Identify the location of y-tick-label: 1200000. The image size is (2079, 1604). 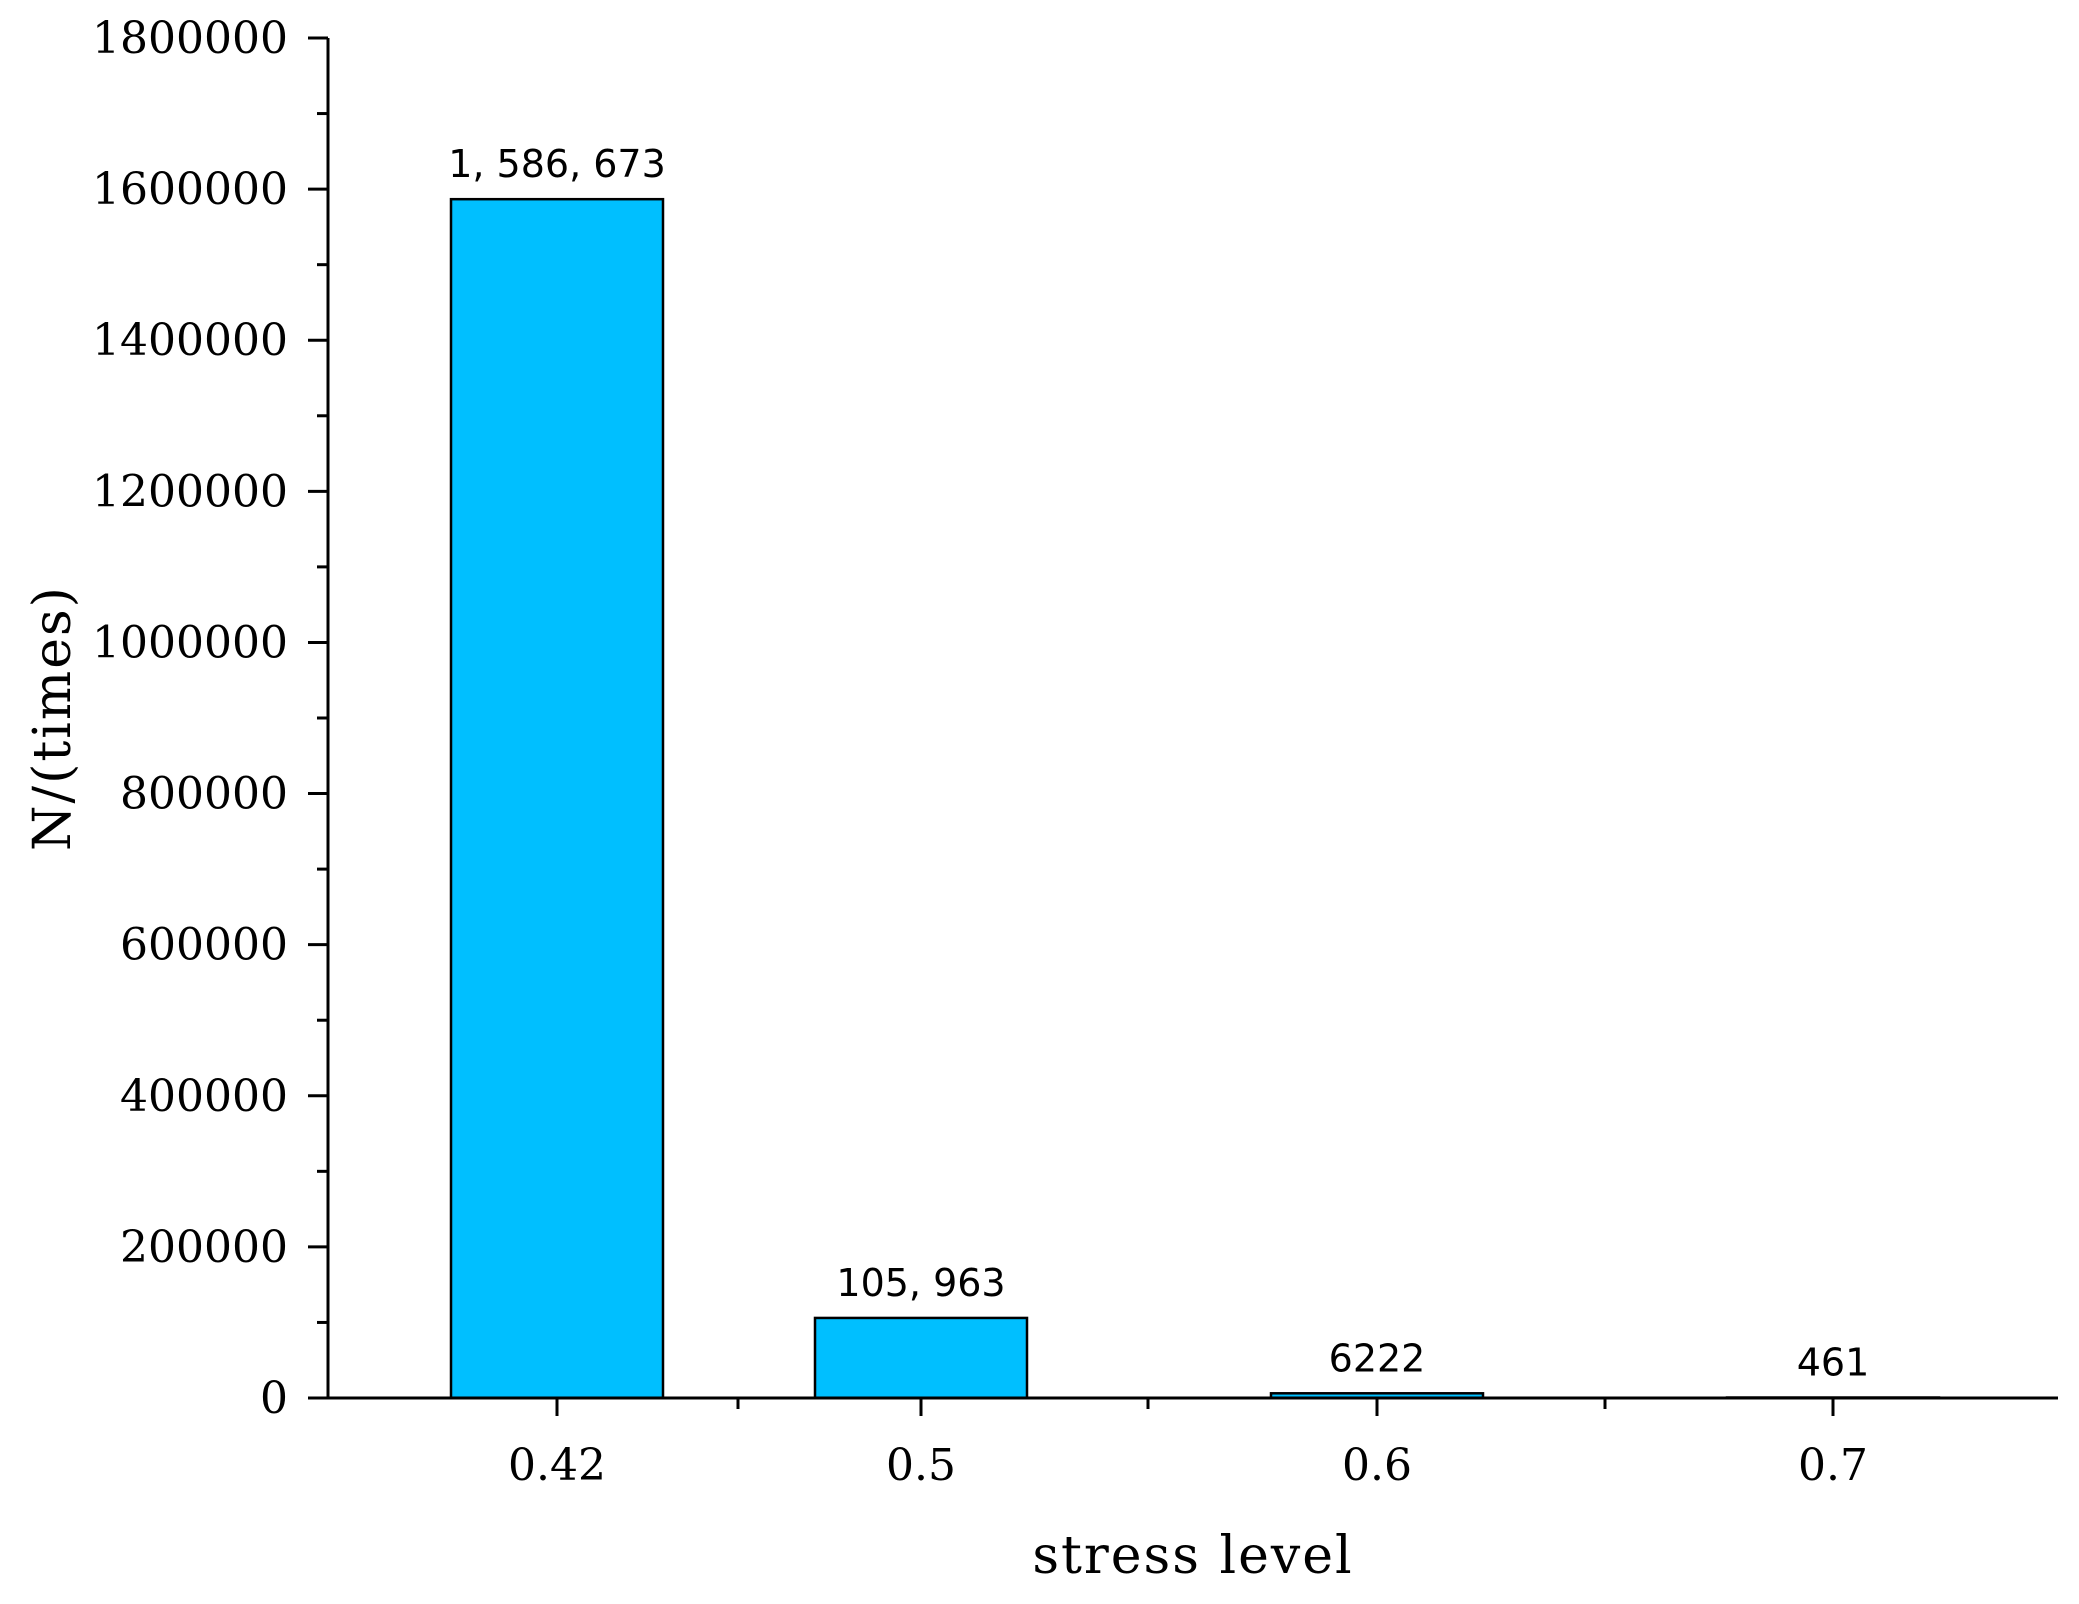
(190, 491).